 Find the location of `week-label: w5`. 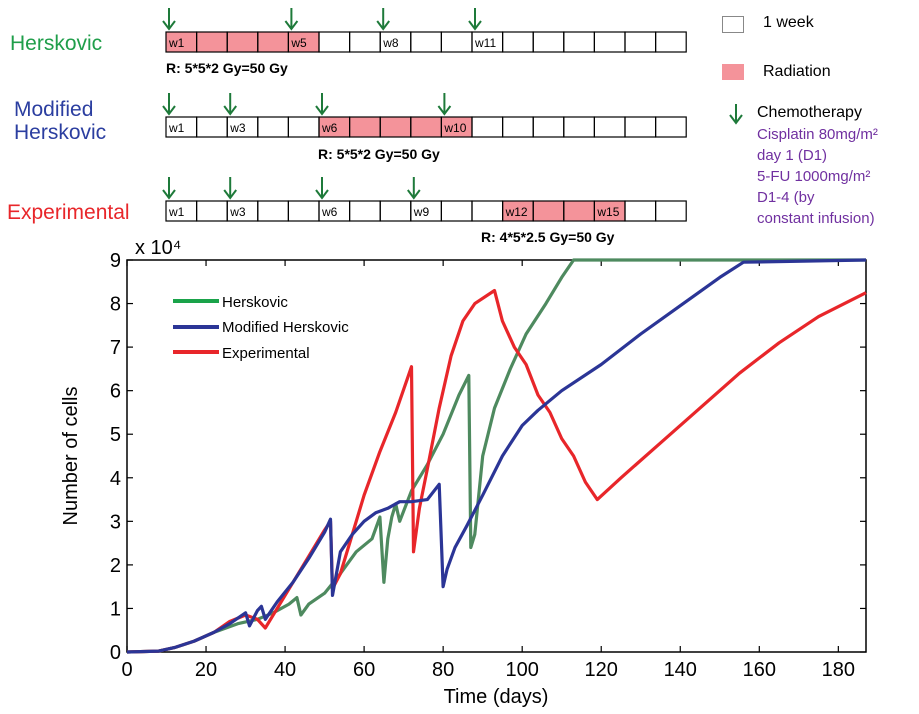

week-label: w5 is located at coordinates (298, 43).